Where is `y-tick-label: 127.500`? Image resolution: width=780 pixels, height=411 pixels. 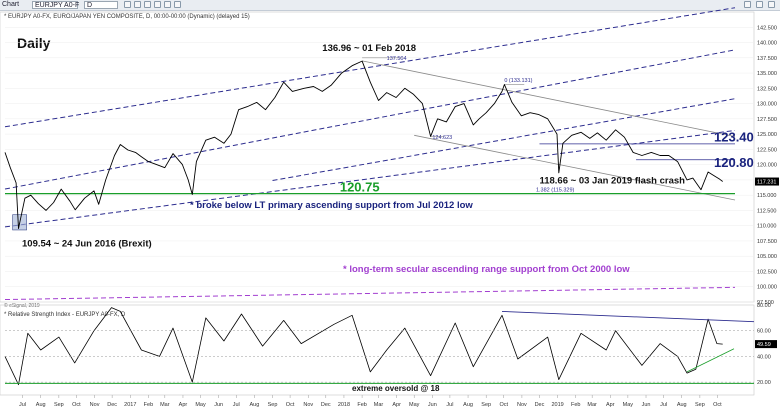 y-tick-label: 127.500 is located at coordinates (767, 120).